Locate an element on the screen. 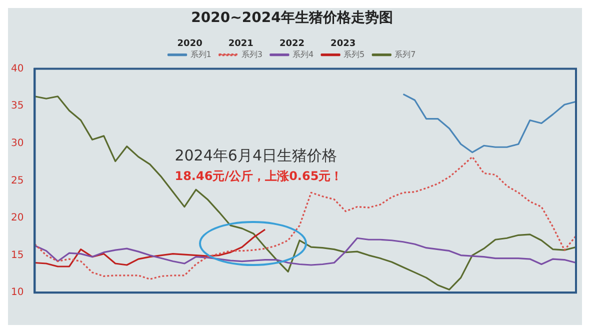  legend-label: 系列3 is located at coordinates (251, 54).